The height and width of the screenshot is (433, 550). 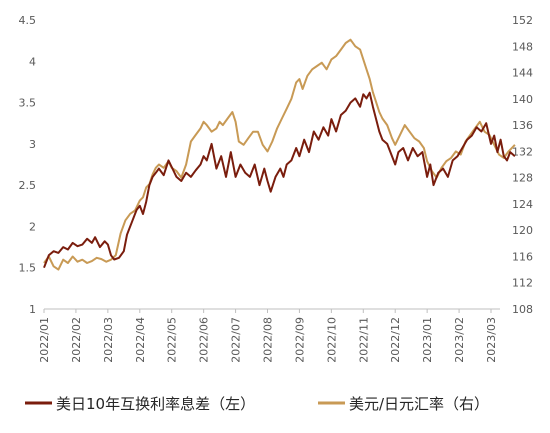 What do you see at coordinates (395, 340) in the screenshot?
I see `x-tick-label: 2022/12` at bounding box center [395, 340].